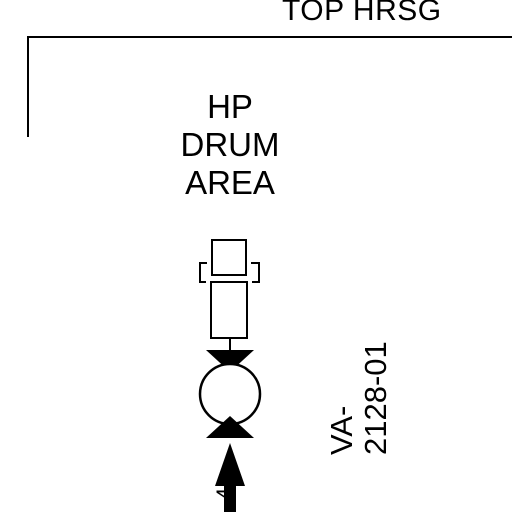 The image size is (512, 512). What do you see at coordinates (375, 398) in the screenshot?
I see `valve-tag-line-2: 2128-01` at bounding box center [375, 398].